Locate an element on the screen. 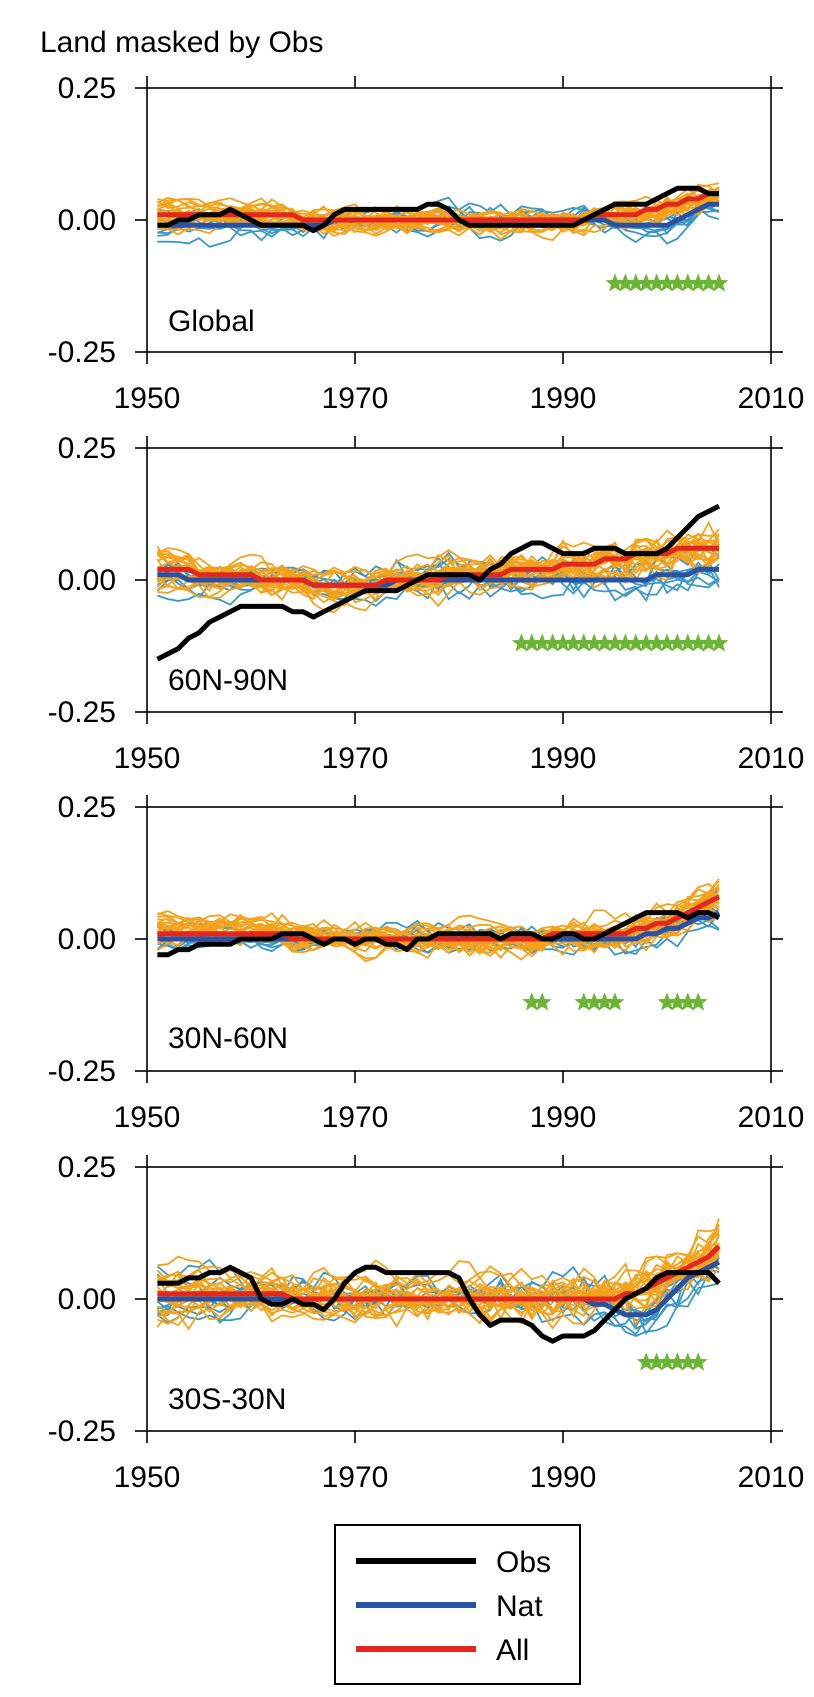  legend-label-nat: Nat is located at coordinates (519, 1606).